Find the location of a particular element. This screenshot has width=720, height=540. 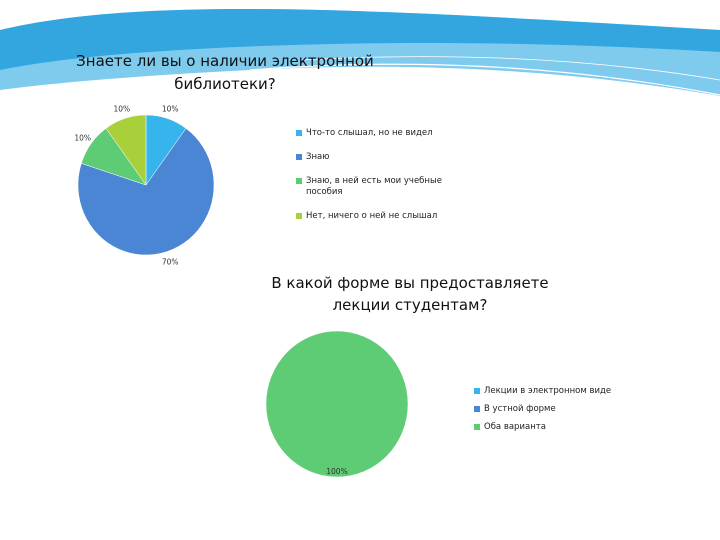

chart2-title-line: лекции студентам? is located at coordinates (410, 305).